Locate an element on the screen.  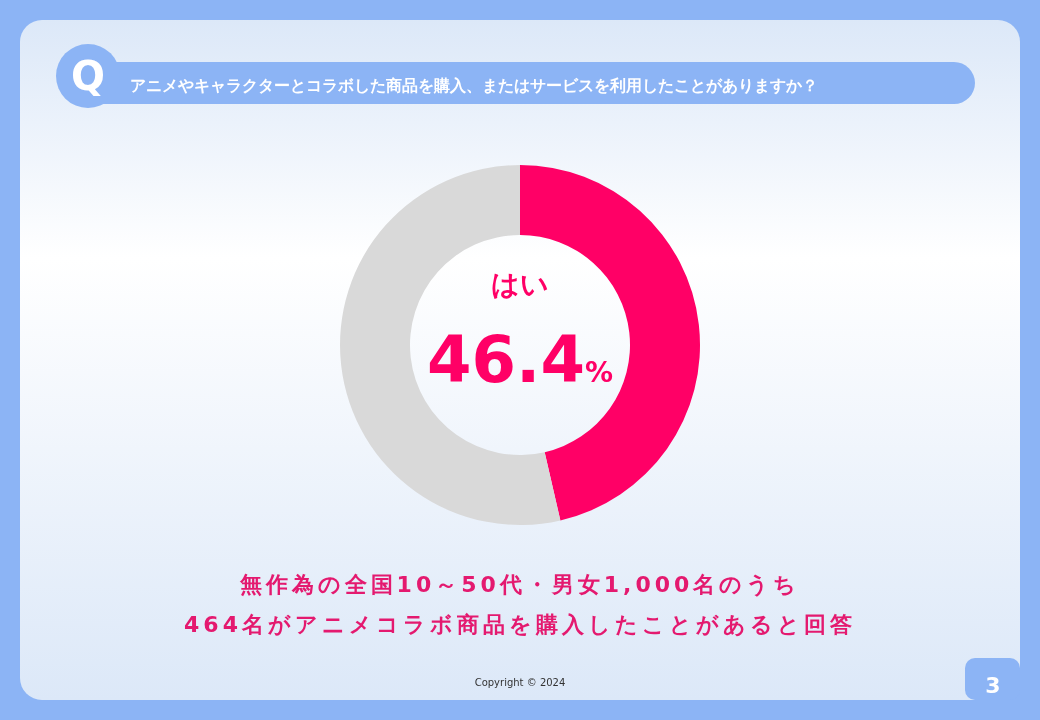
text: Q is located at coordinates (88, 76).